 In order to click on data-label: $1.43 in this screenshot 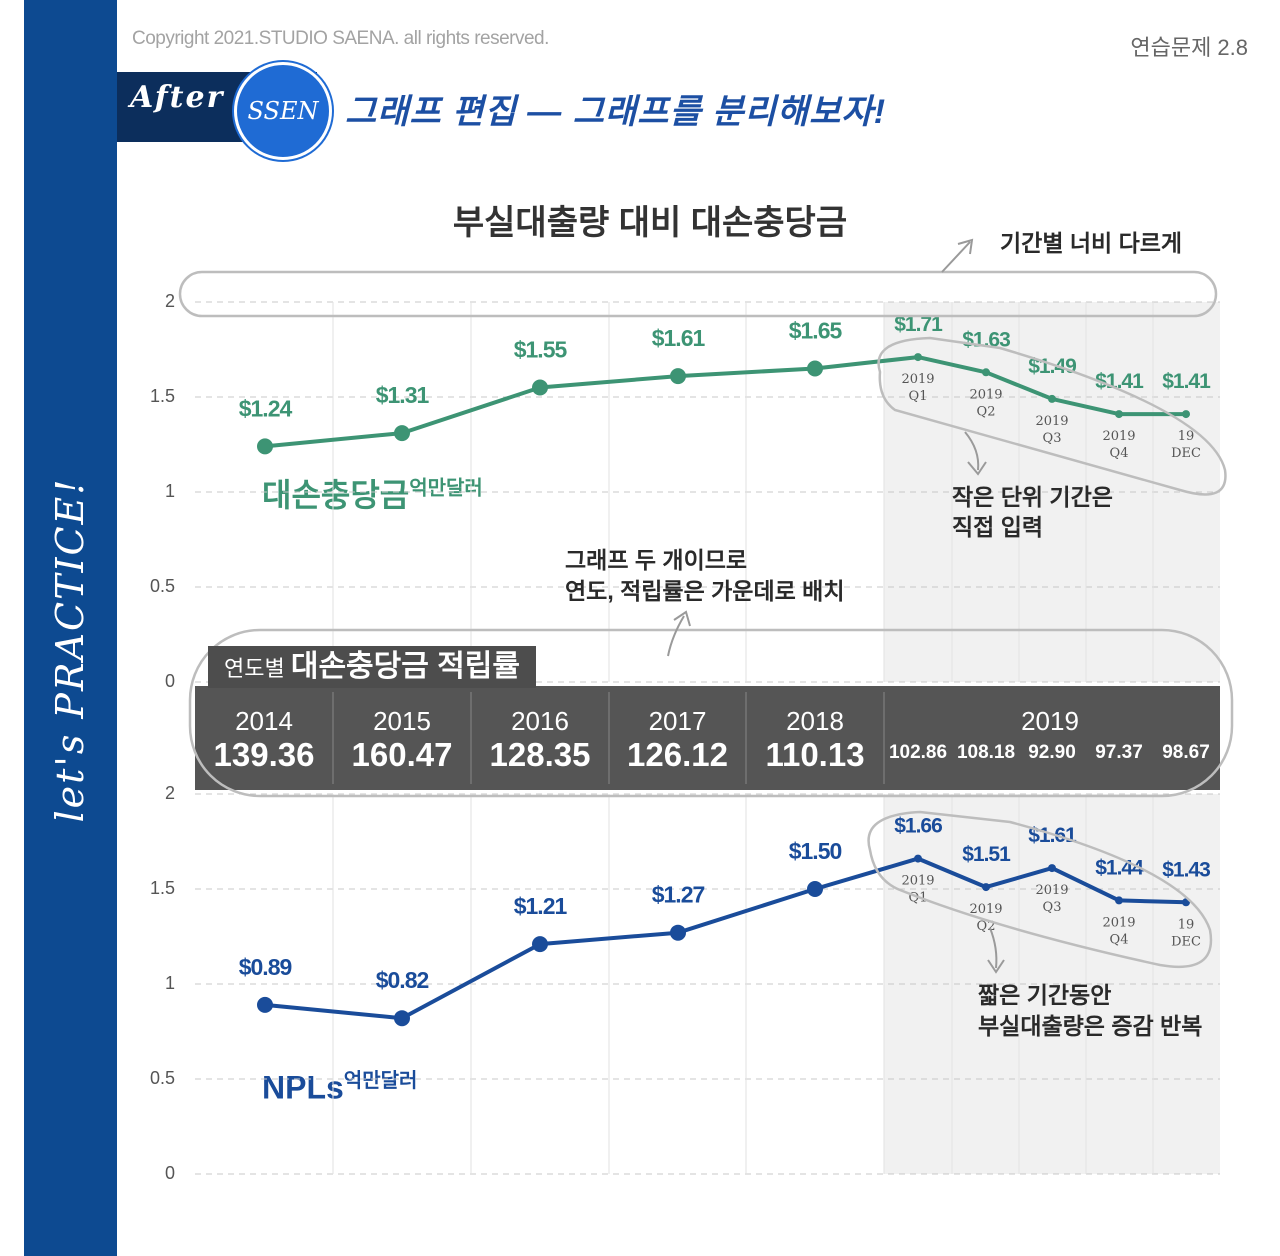, I will do `click(1186, 869)`.